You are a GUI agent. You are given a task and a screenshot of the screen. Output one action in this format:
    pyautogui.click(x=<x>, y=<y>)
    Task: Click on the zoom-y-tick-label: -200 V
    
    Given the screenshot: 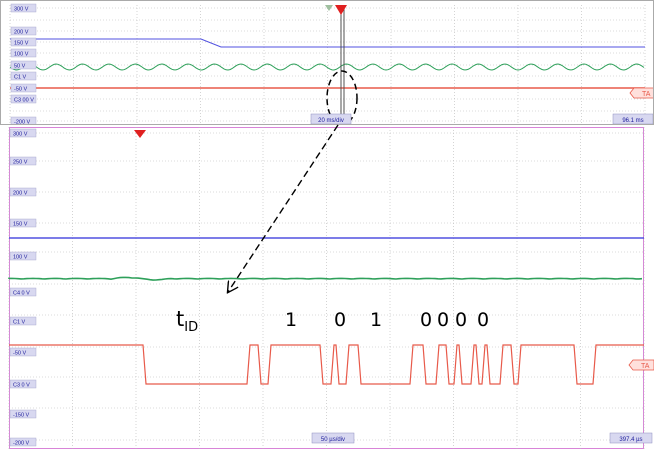 What is the action you would take?
    pyautogui.click(x=21, y=444)
    